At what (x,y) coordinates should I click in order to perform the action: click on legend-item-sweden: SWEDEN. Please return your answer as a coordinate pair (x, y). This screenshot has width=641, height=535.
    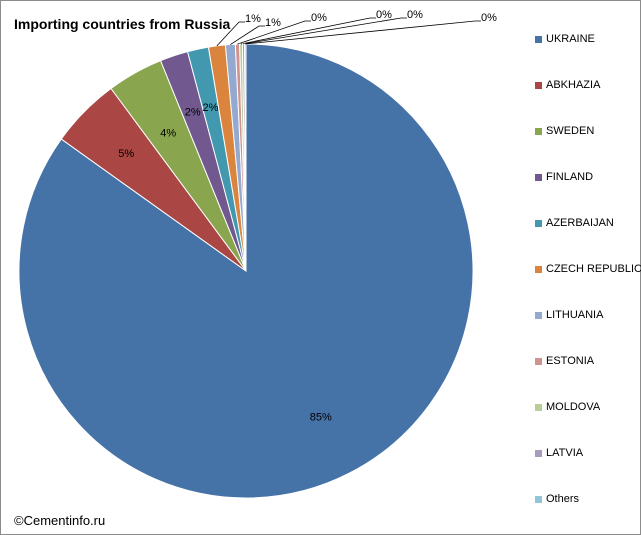
    Looking at the image, I should click on (564, 131).